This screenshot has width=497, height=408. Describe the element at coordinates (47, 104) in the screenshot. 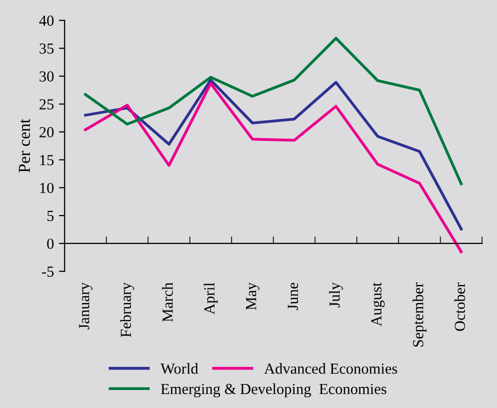

I see `y-tick-label: 25` at that location.